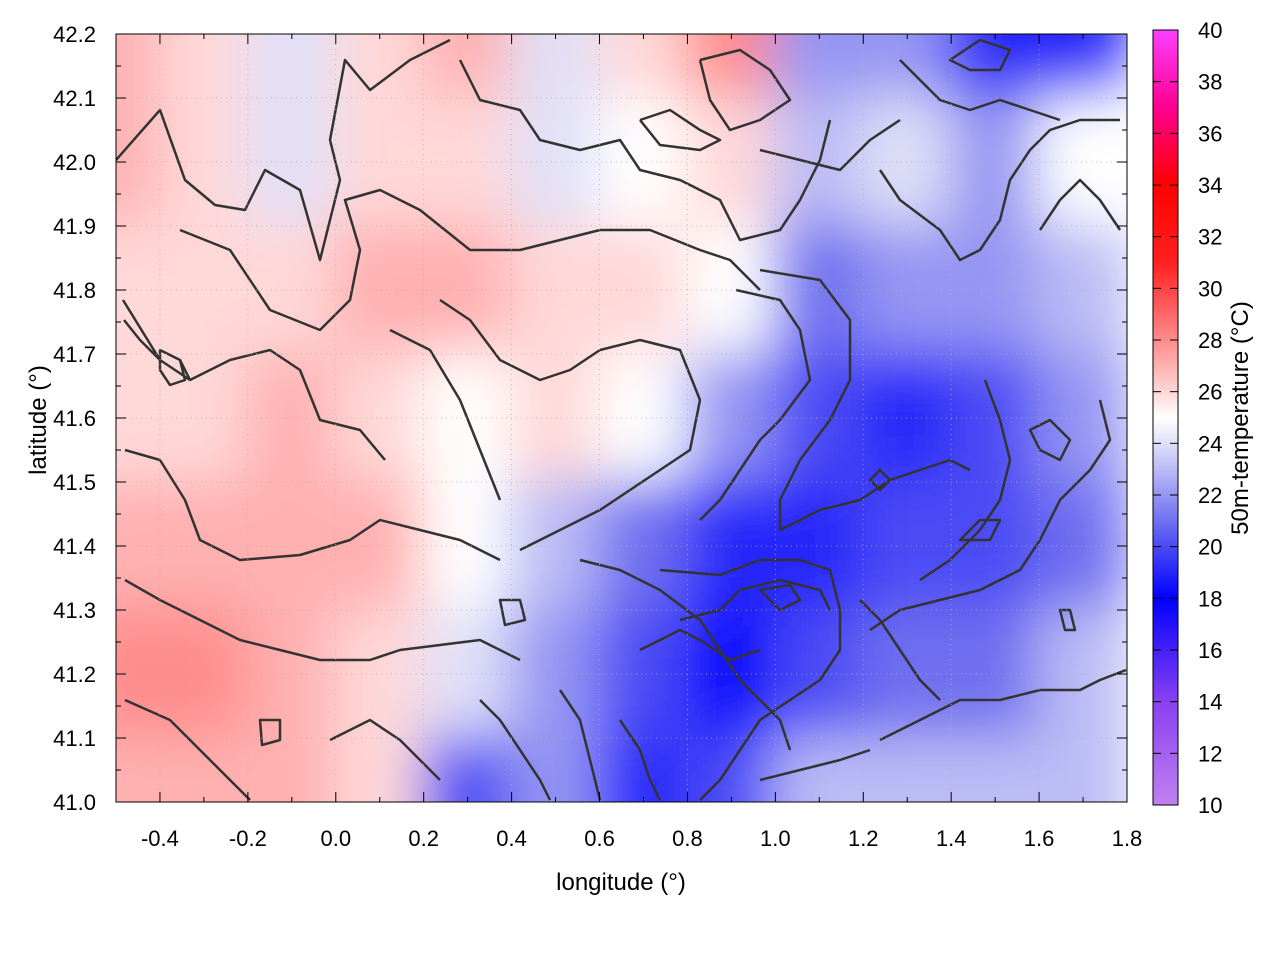  What do you see at coordinates (74, 546) in the screenshot?
I see `y-tick-label: 41.4` at bounding box center [74, 546].